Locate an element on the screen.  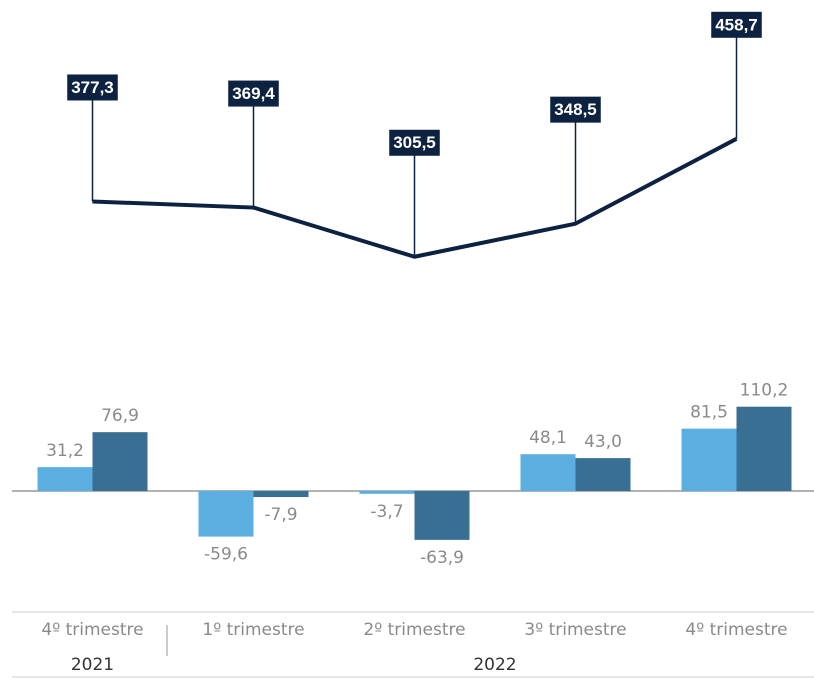
group-label: 2022 is located at coordinates (494, 665).